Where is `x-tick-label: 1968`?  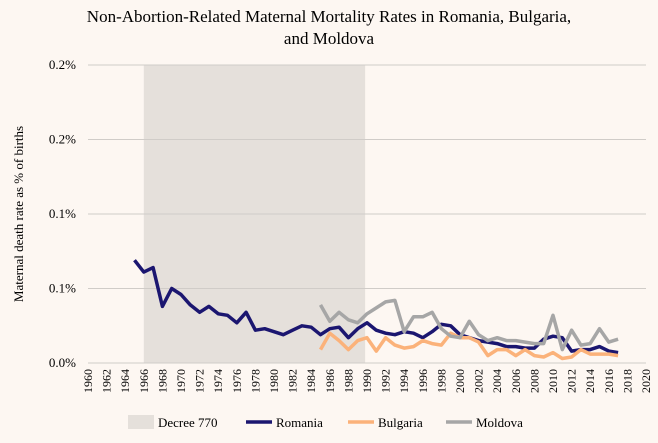 x-tick-label: 1968 is located at coordinates (162, 381).